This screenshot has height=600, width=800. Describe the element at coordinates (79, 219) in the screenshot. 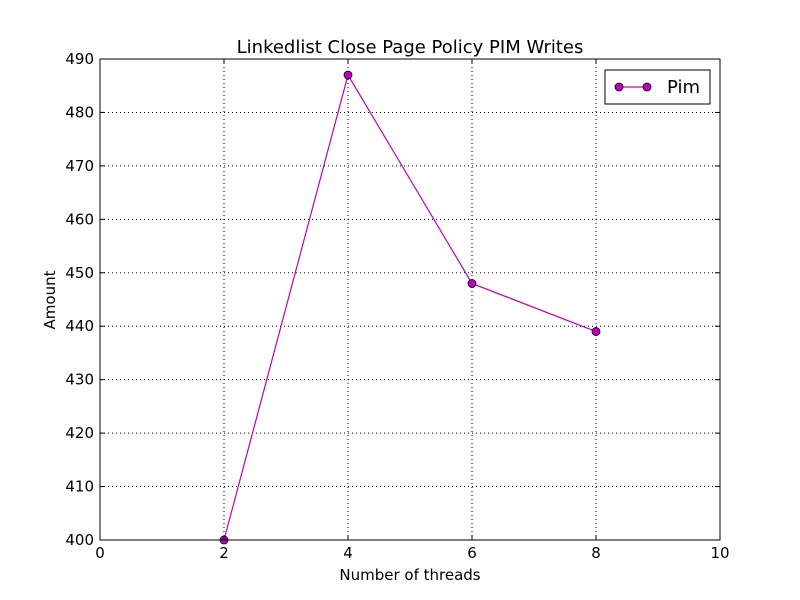

I see `y-tick-label: 460` at that location.